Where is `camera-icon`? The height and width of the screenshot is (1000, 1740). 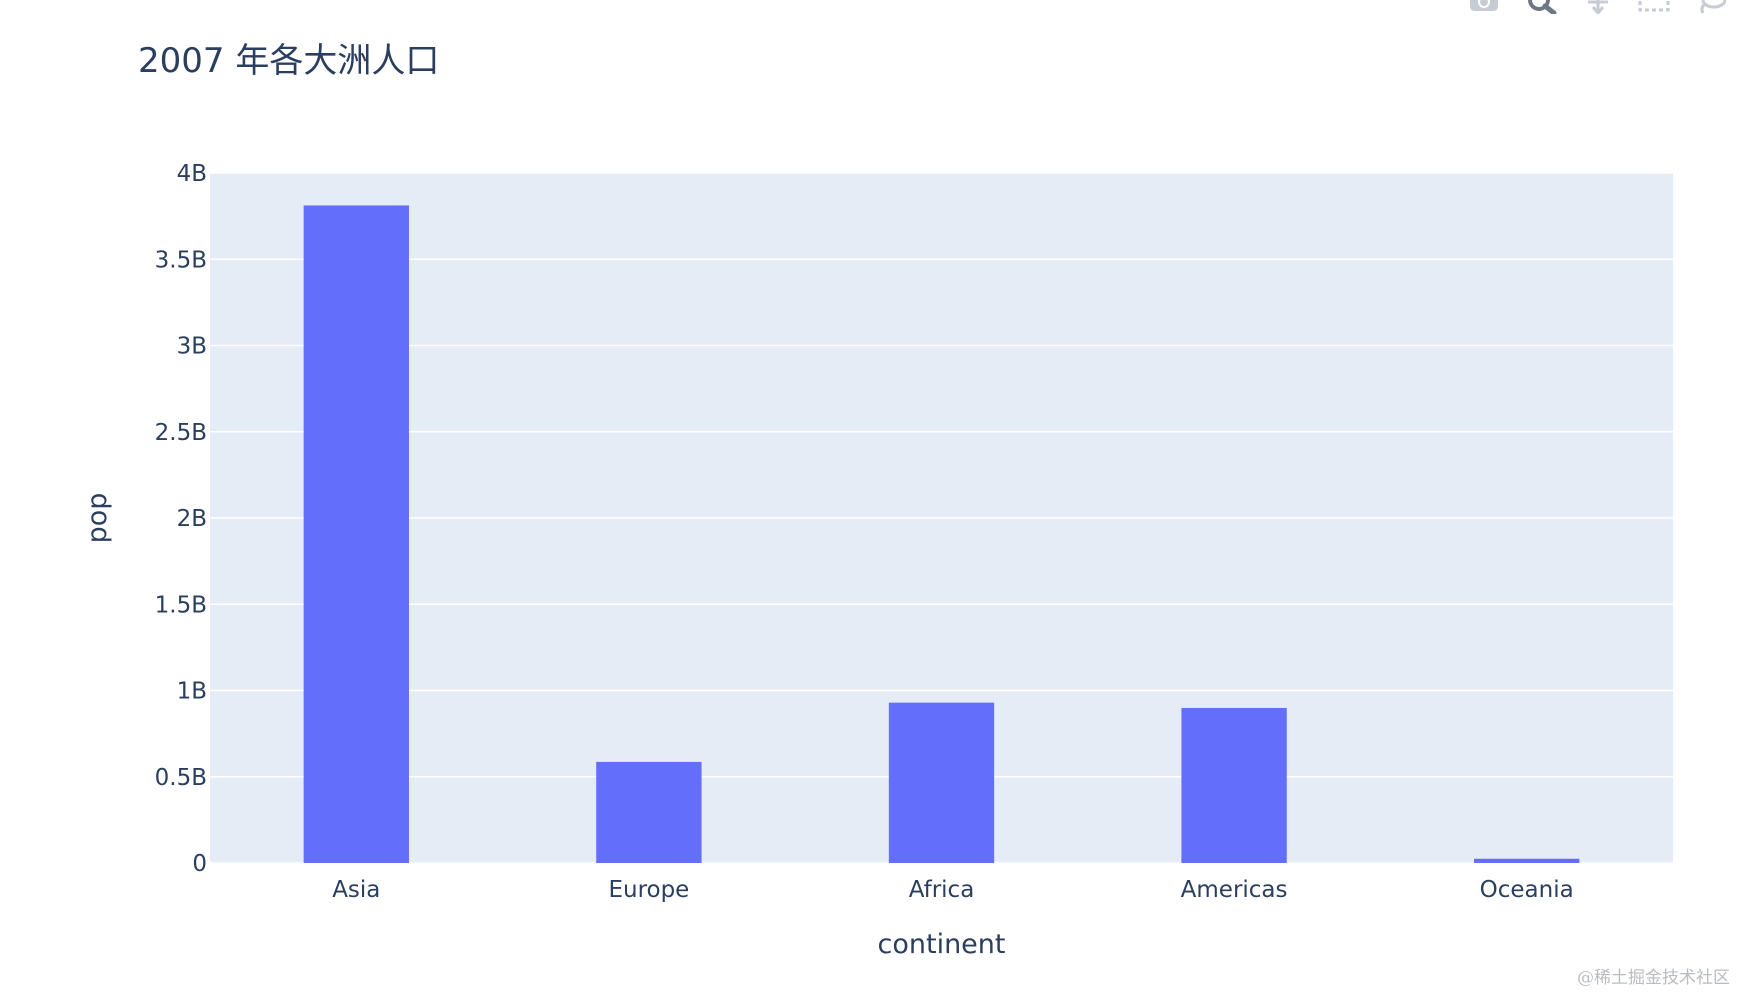
camera-icon is located at coordinates (1484, 6).